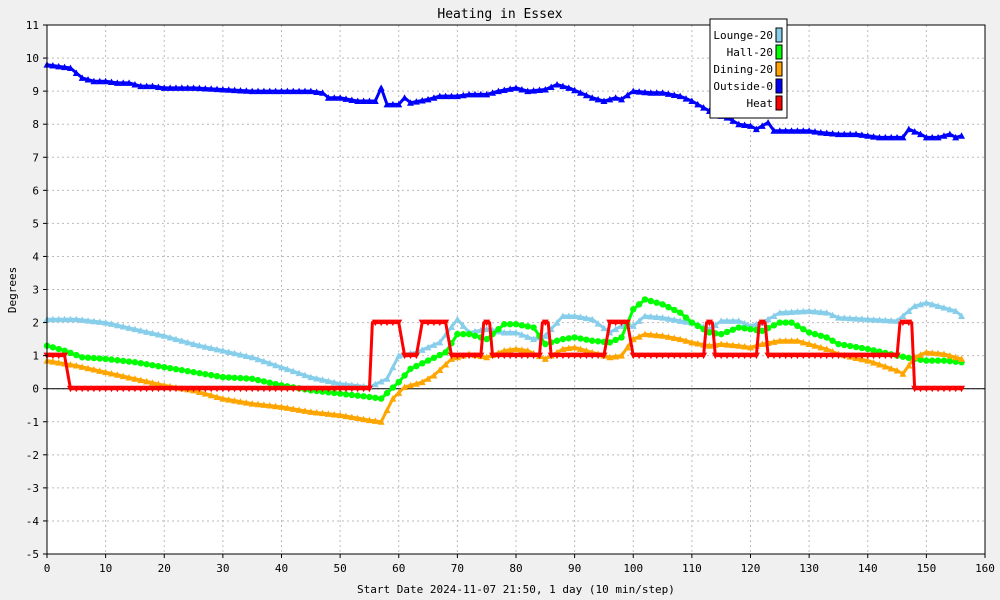 The height and width of the screenshot is (600, 1000). What do you see at coordinates (692, 568) in the screenshot?
I see `x-tick-label: 110` at bounding box center [692, 568].